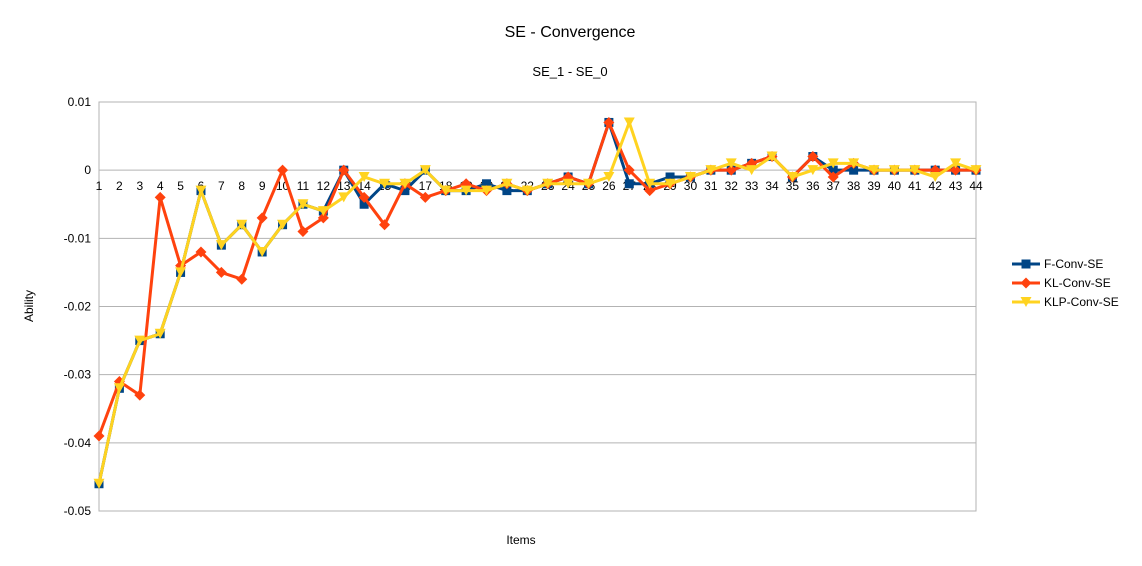 The width and height of the screenshot is (1142, 566). What do you see at coordinates (813, 186) in the screenshot?
I see `x-tick-label: 36` at bounding box center [813, 186].